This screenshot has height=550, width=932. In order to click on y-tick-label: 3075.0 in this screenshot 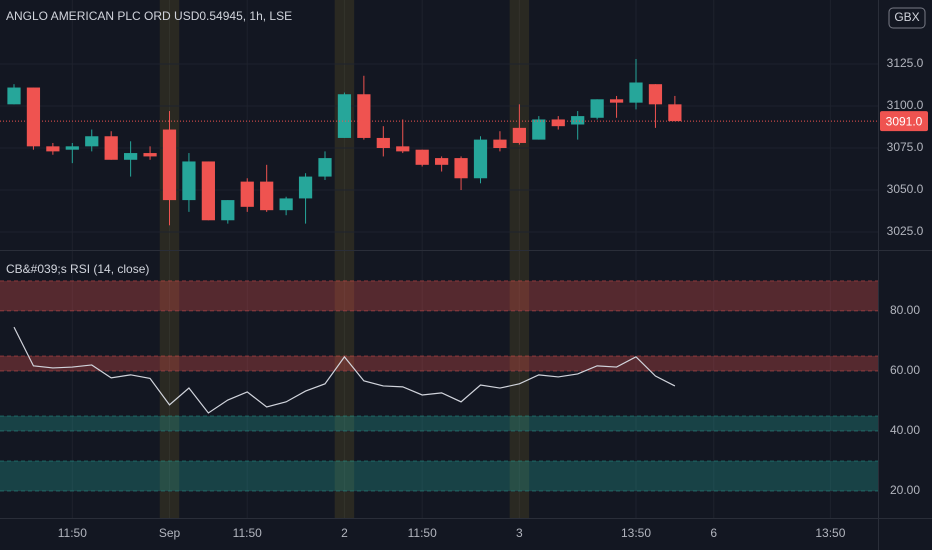, I will do `click(905, 147)`.